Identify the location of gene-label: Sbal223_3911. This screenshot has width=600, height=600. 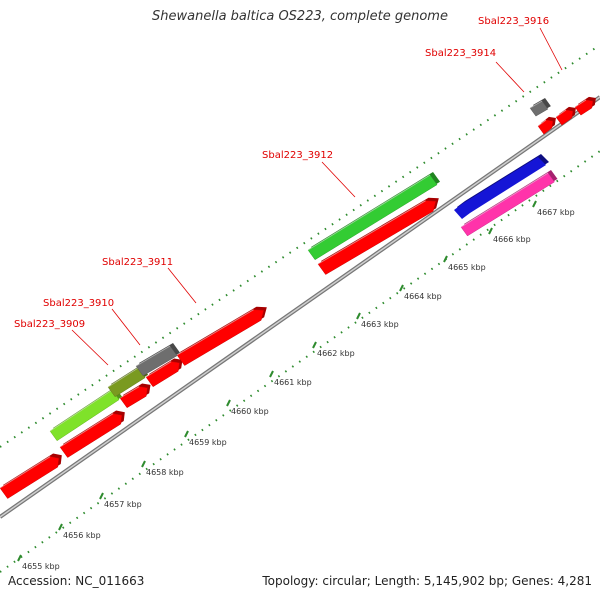
(137, 262).